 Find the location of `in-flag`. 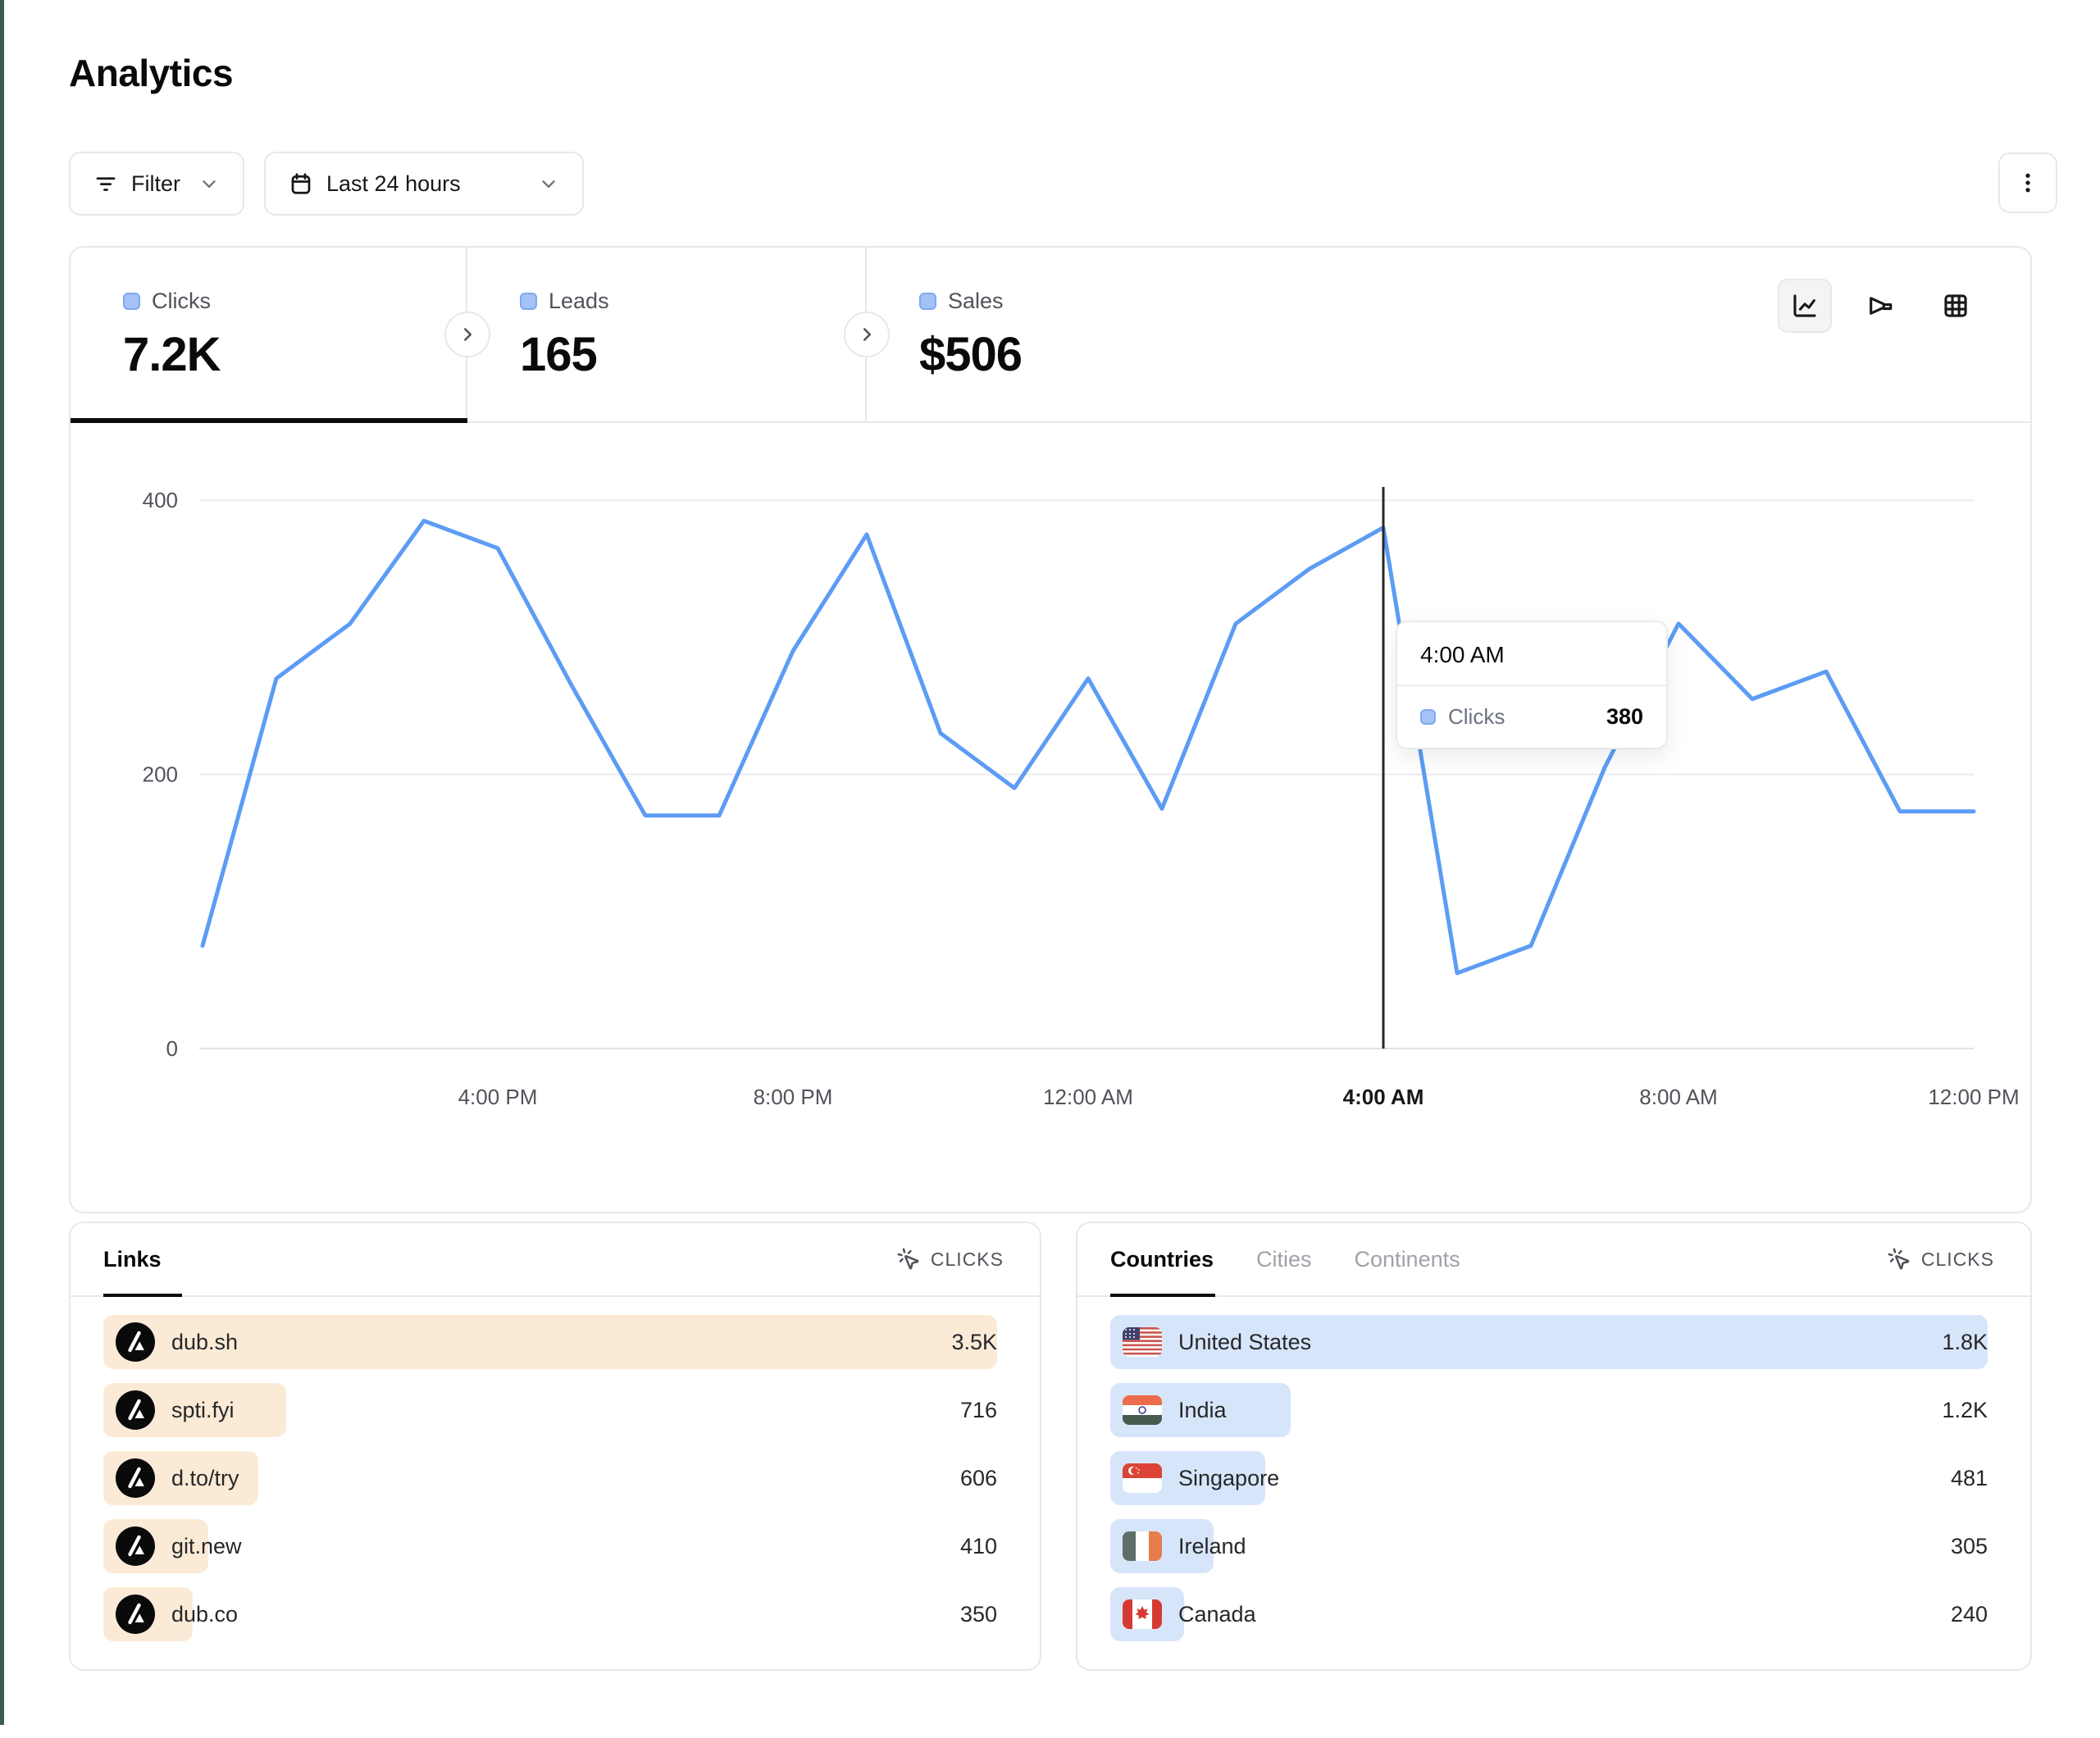

in-flag is located at coordinates (1142, 1410).